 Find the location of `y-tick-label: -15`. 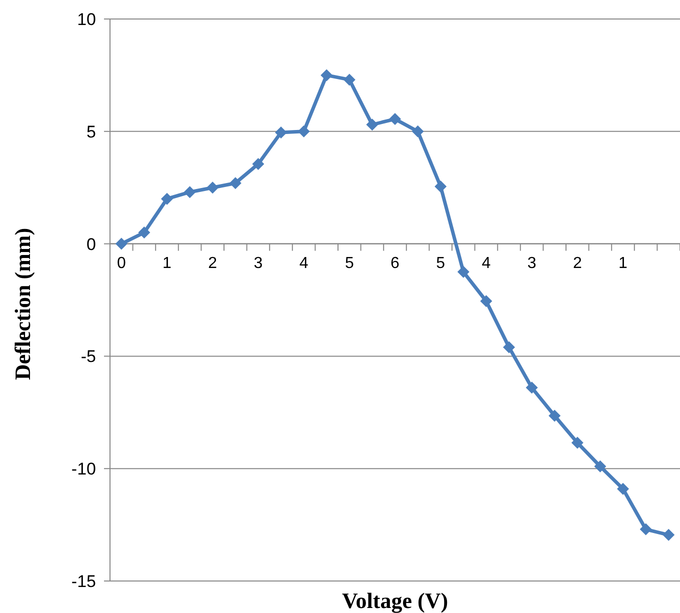

y-tick-label: -15 is located at coordinates (83, 581).